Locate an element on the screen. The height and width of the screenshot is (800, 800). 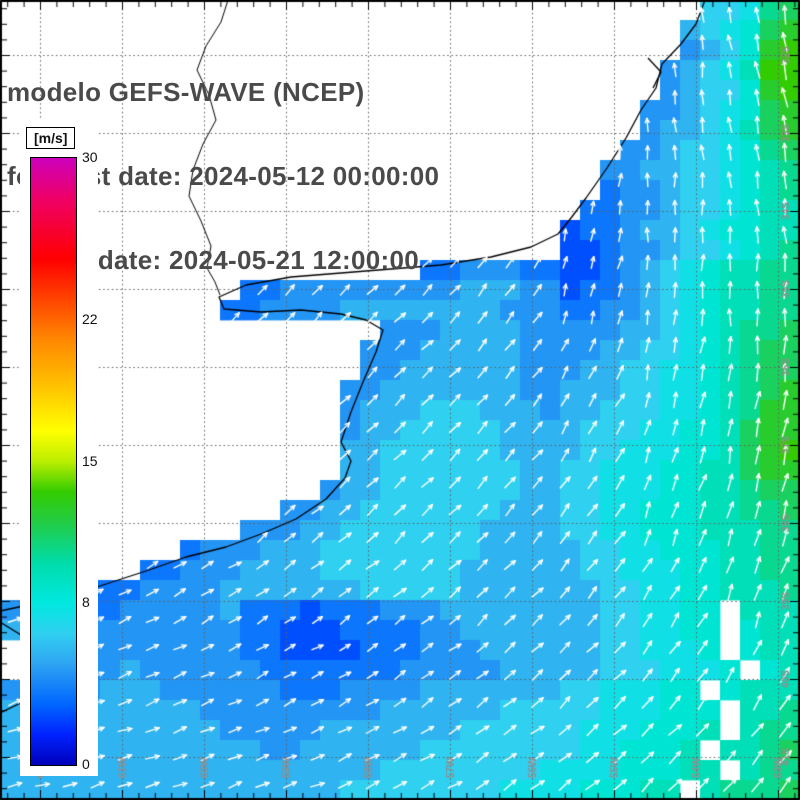
colorbar-tick-label: 0 is located at coordinates (86, 764).